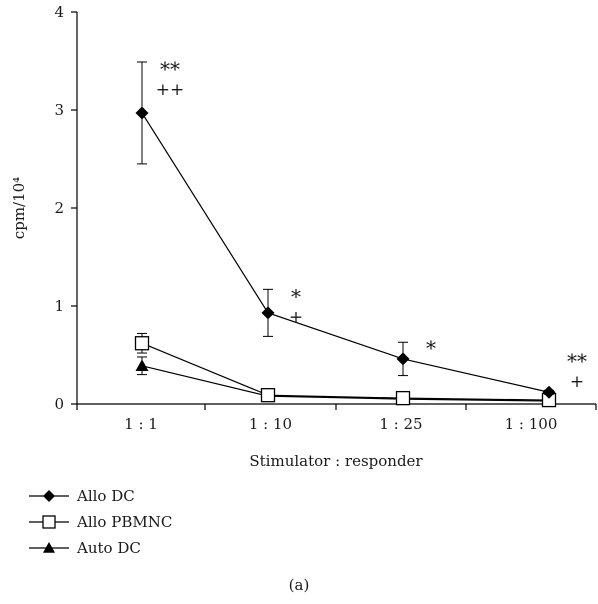 The width and height of the screenshot is (598, 604). What do you see at coordinates (108, 548) in the screenshot?
I see `legend-label: Auto DC` at bounding box center [108, 548].